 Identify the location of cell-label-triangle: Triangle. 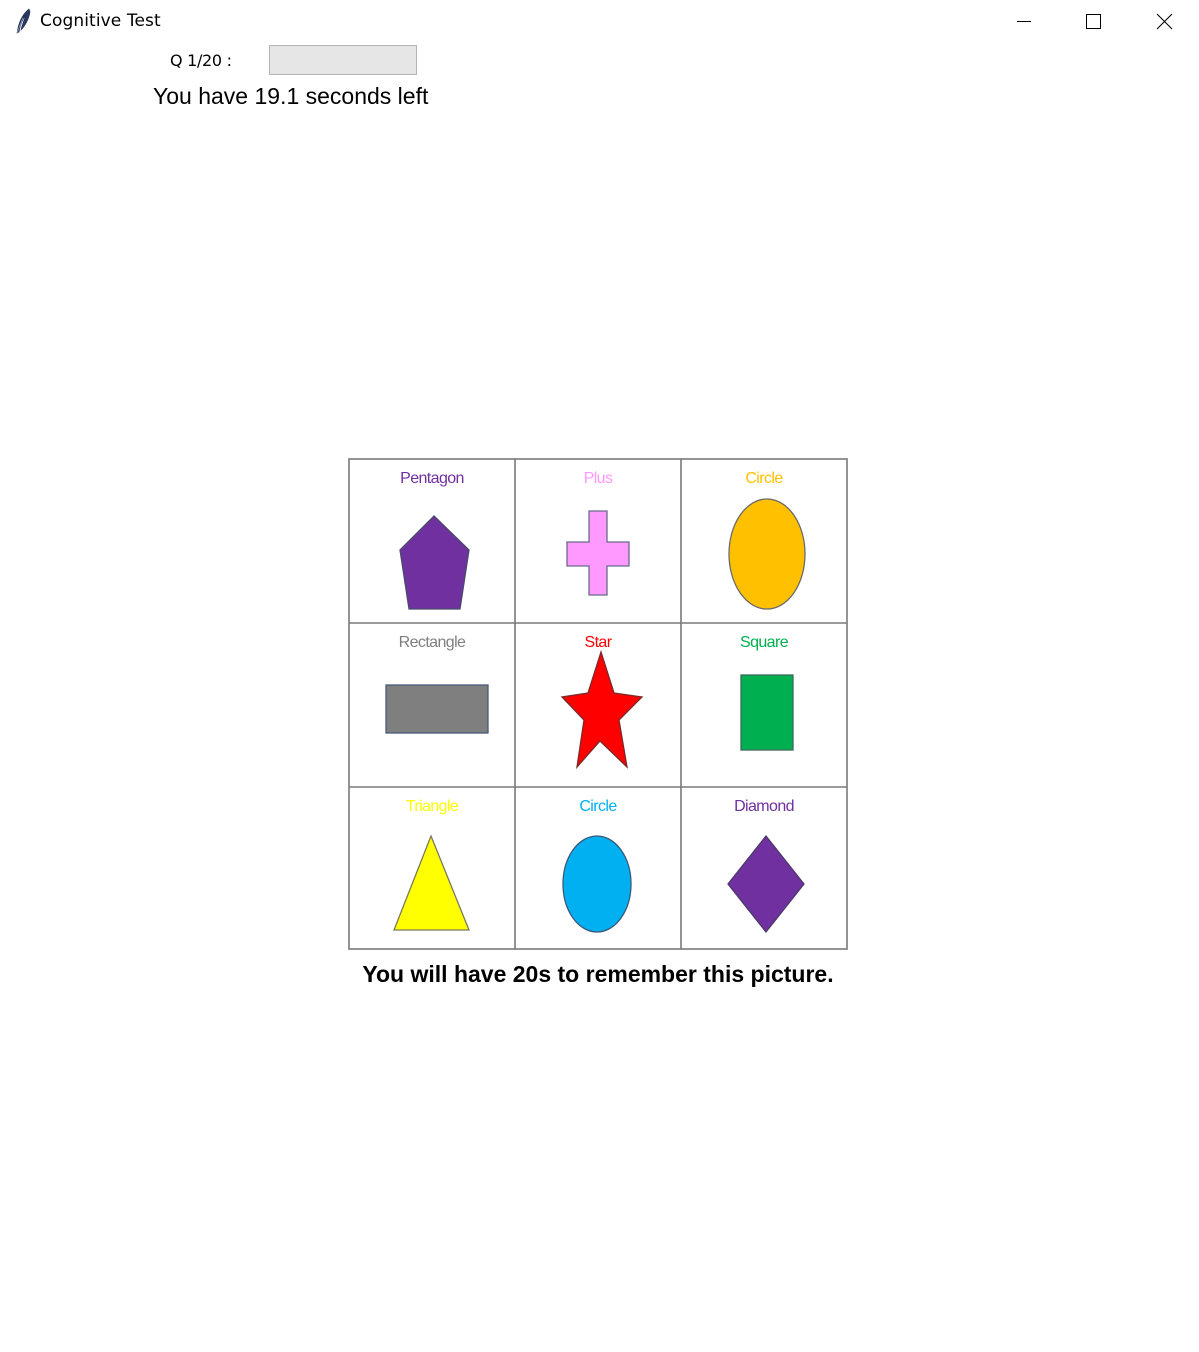
(432, 806).